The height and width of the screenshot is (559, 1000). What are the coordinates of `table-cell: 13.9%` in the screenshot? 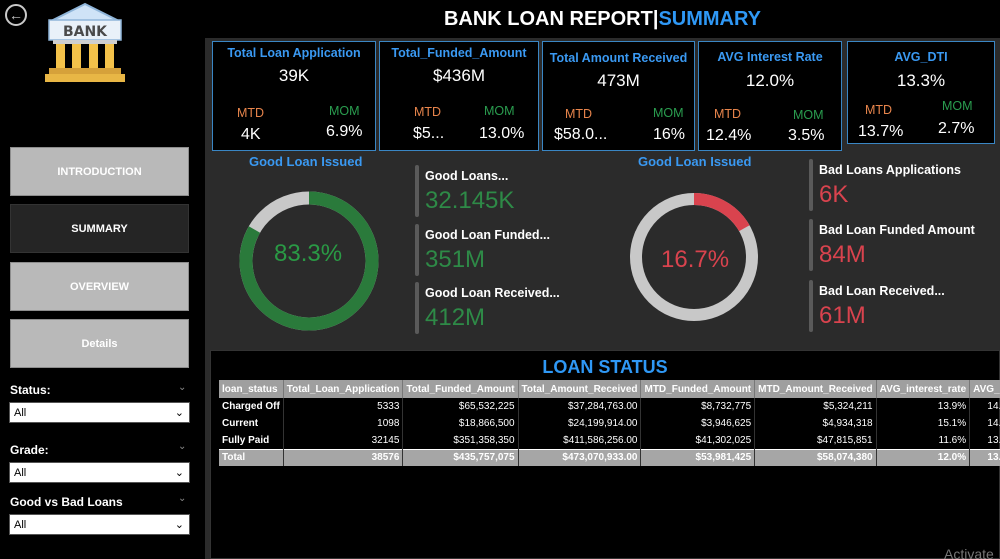 It's located at (923, 406).